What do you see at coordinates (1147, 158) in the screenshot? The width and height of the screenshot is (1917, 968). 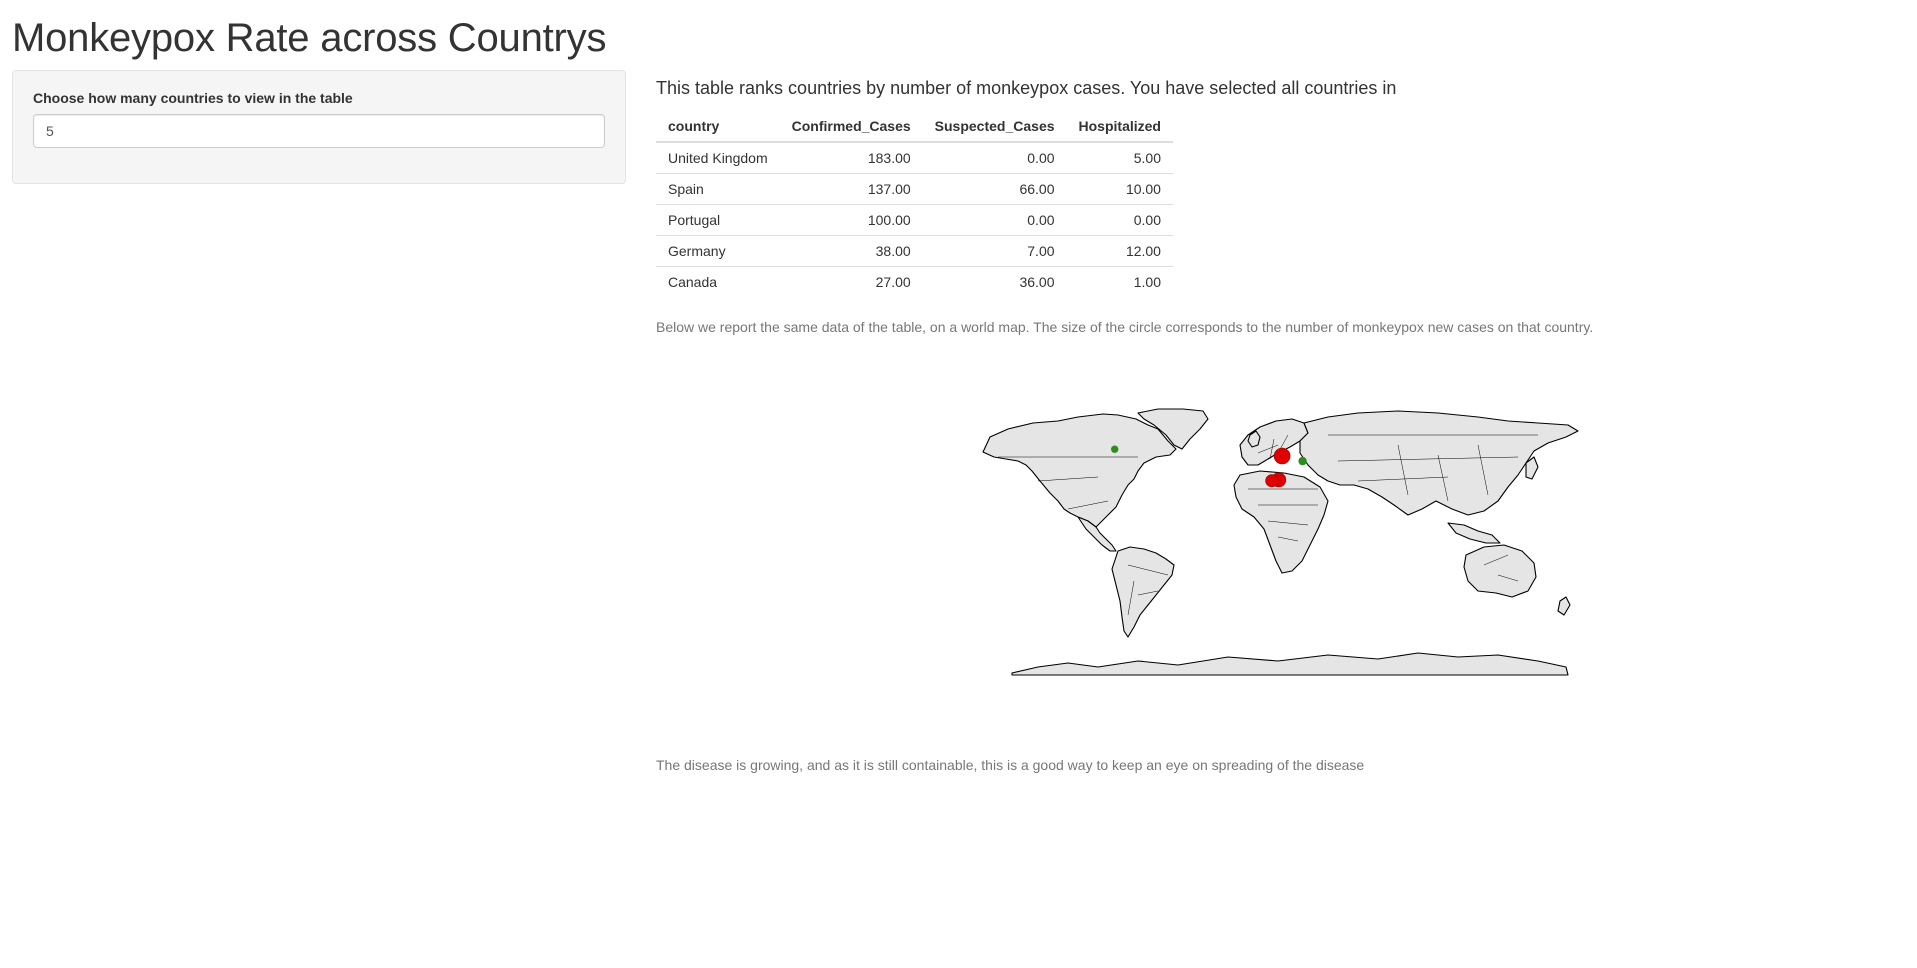 I see `hospitalized-cell: 5.00` at bounding box center [1147, 158].